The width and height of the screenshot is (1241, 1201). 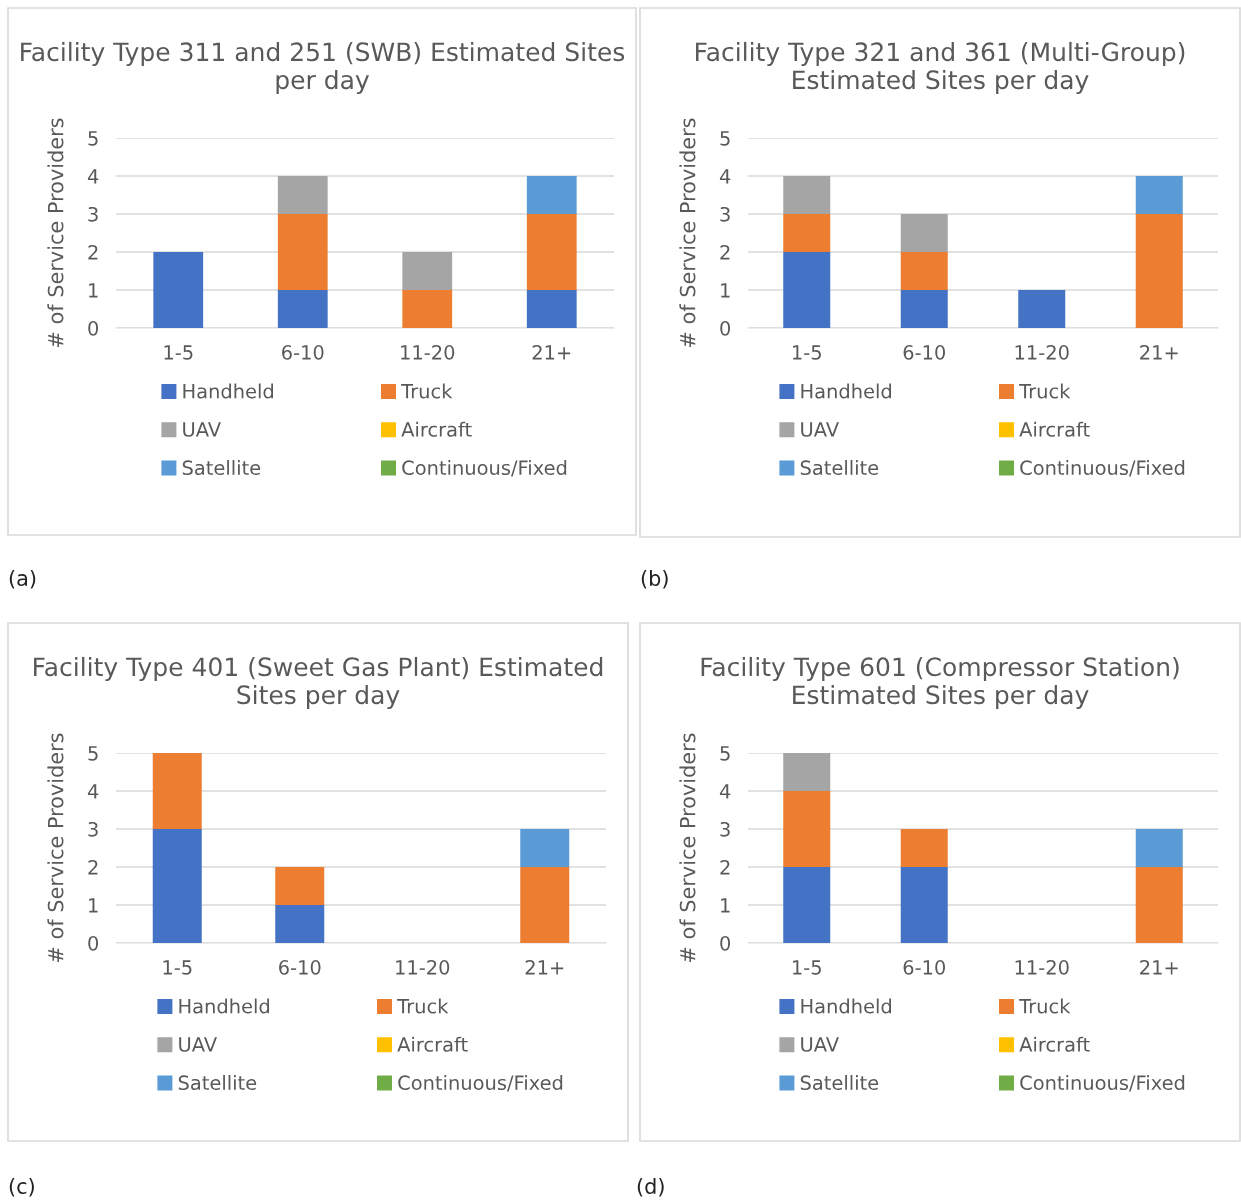 What do you see at coordinates (22, 579) in the screenshot?
I see `text: (a)` at bounding box center [22, 579].